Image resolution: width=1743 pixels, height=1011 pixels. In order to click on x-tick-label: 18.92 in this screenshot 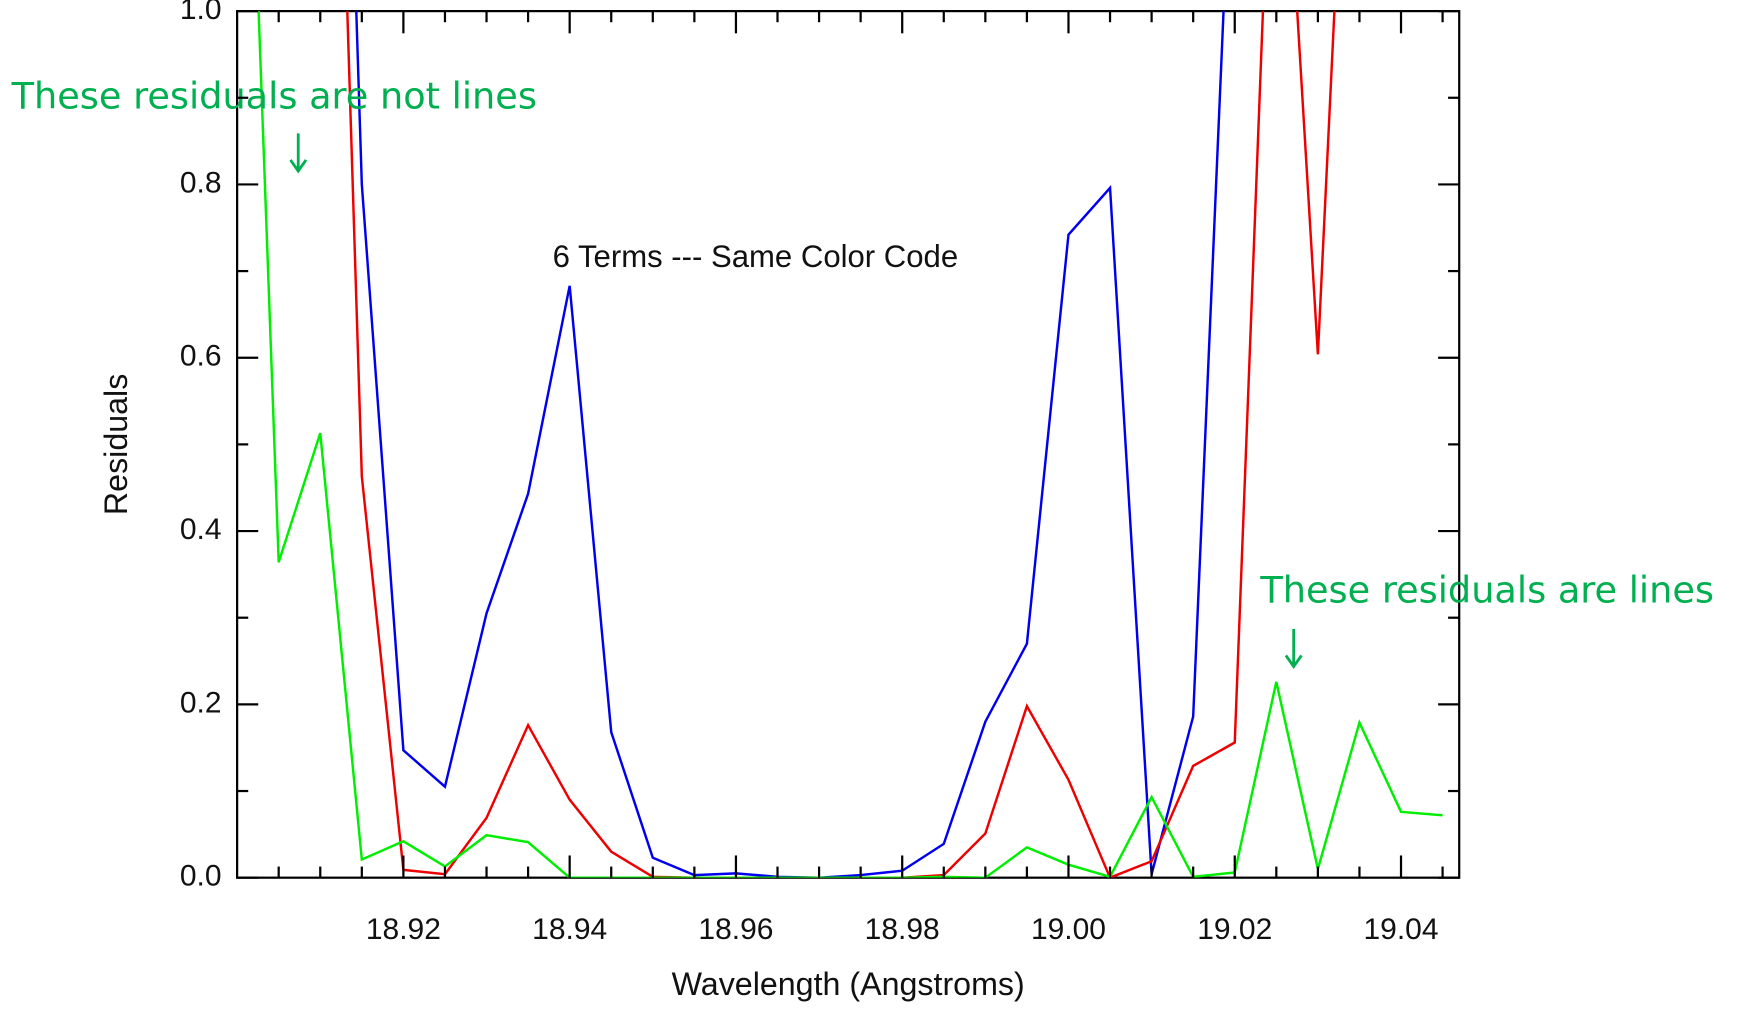, I will do `click(403, 929)`.